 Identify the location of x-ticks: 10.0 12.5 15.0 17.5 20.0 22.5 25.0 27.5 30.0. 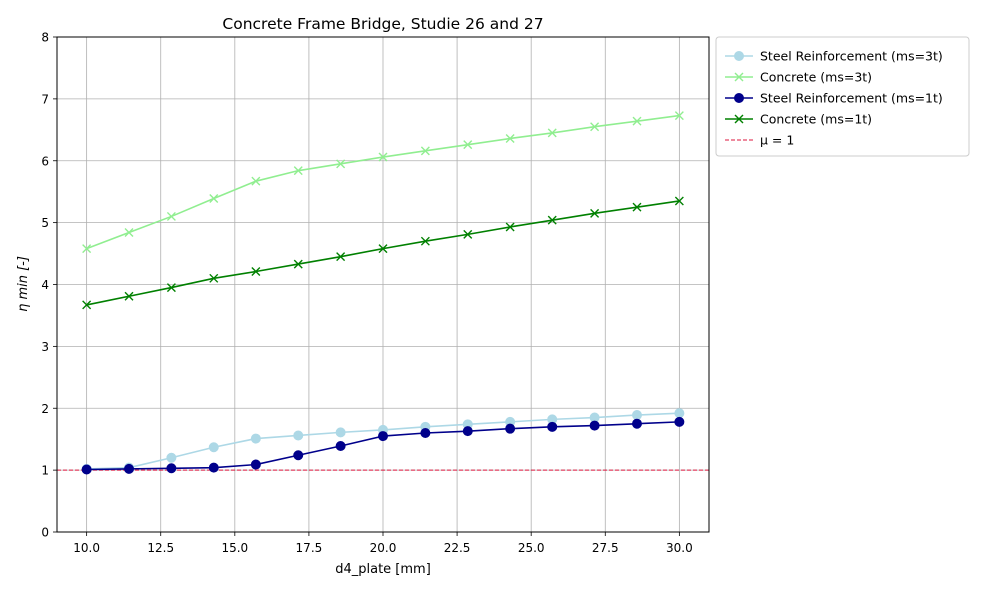
(383, 543).